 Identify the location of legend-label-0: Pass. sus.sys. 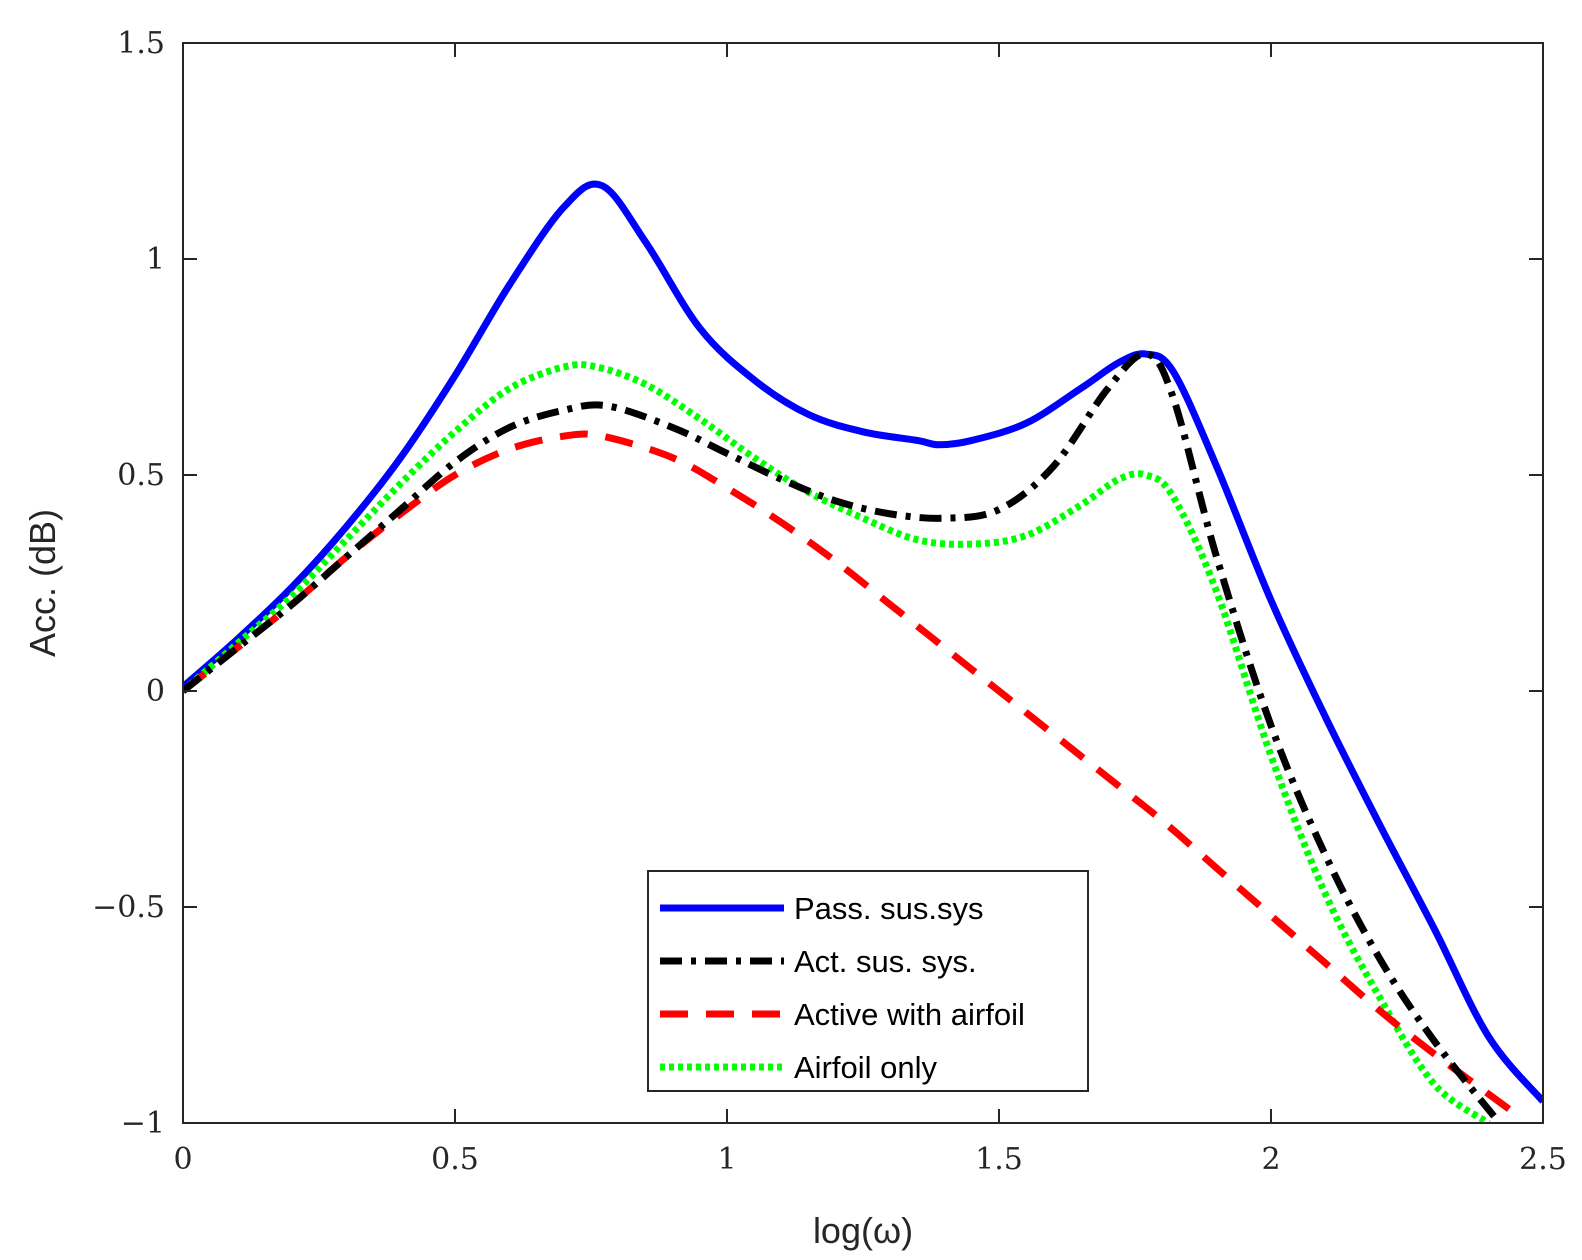
(889, 908).